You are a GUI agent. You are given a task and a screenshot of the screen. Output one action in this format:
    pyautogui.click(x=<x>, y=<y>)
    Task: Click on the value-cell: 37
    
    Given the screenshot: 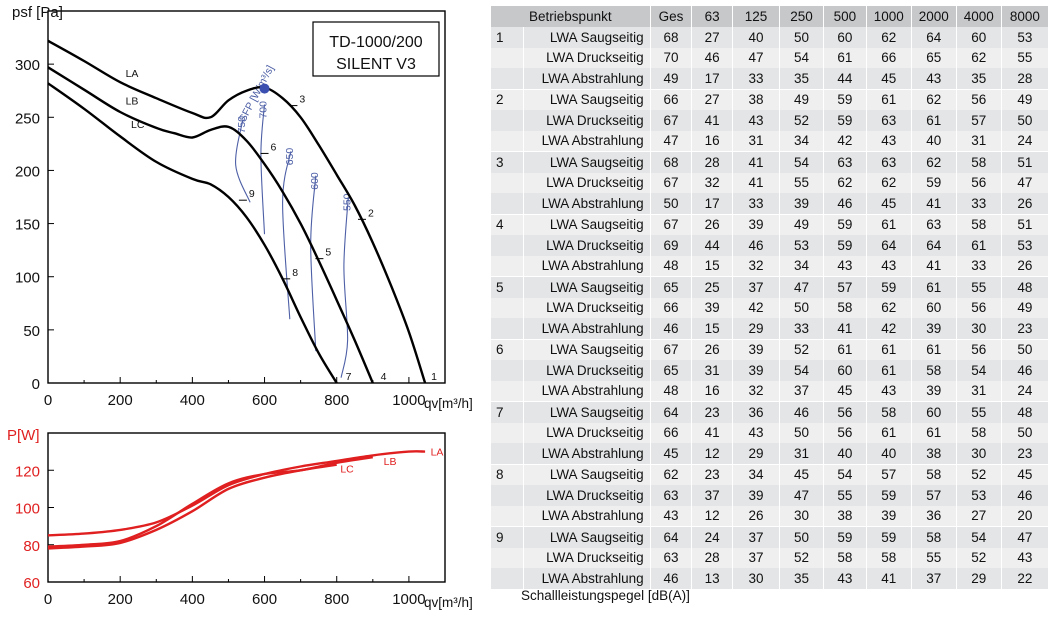 What is the action you would take?
    pyautogui.click(x=712, y=495)
    